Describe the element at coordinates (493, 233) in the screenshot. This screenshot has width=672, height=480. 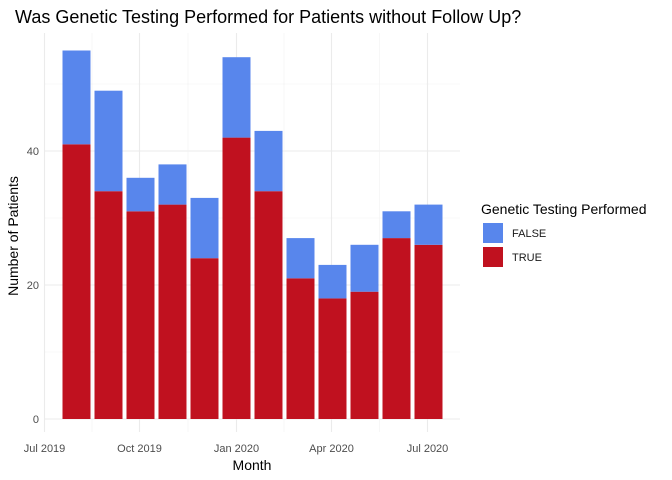
I see `legend-key-false` at that location.